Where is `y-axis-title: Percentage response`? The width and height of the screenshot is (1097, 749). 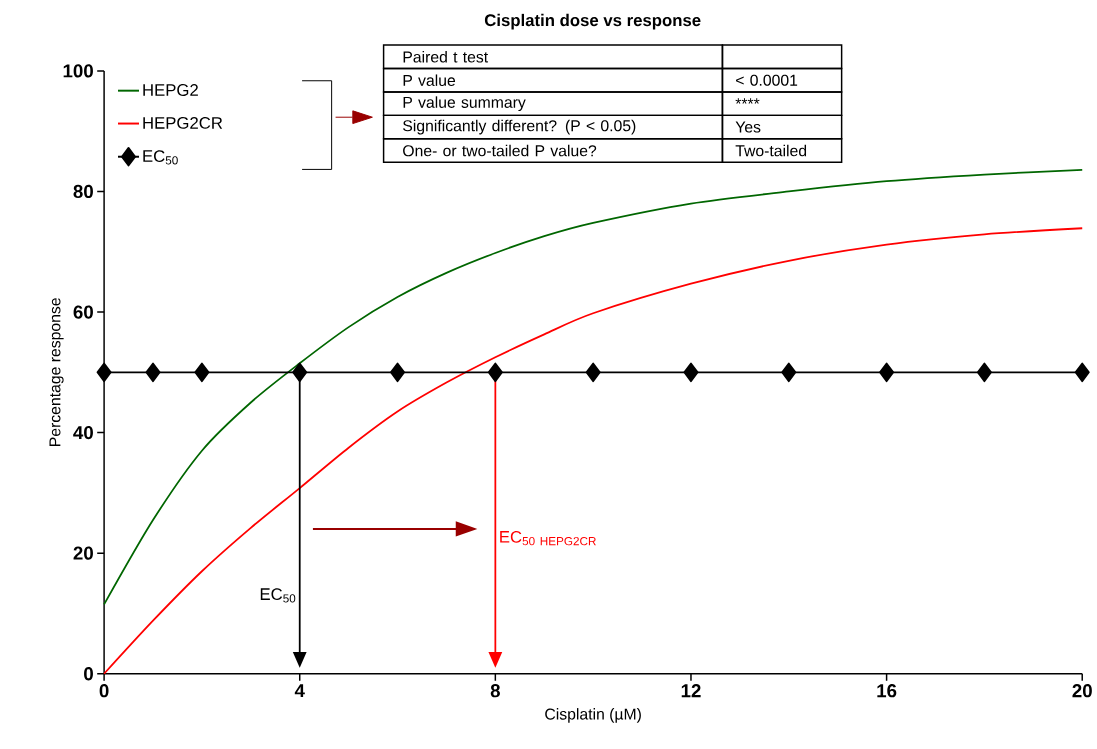 y-axis-title: Percentage response is located at coordinates (56, 372).